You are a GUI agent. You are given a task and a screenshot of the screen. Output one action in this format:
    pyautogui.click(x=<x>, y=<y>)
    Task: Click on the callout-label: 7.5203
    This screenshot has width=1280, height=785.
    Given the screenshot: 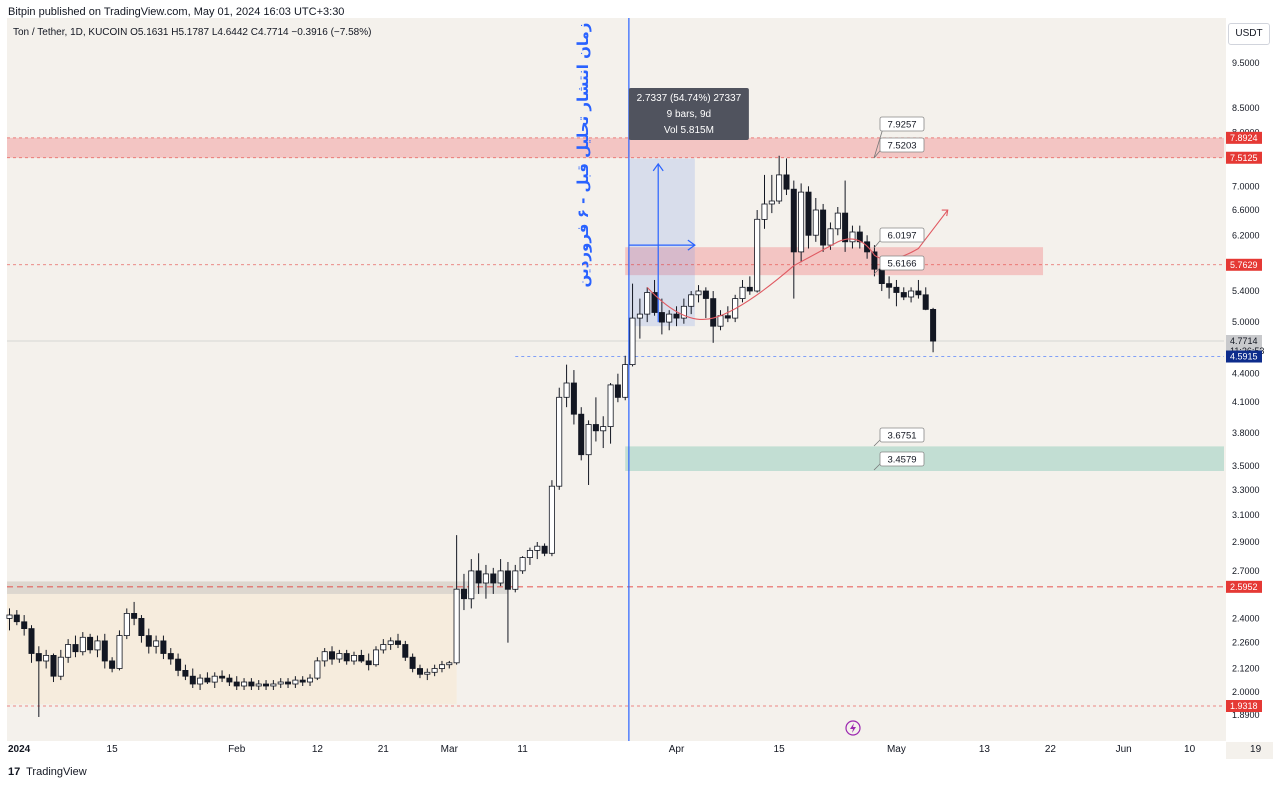 What is the action you would take?
    pyautogui.click(x=901, y=146)
    